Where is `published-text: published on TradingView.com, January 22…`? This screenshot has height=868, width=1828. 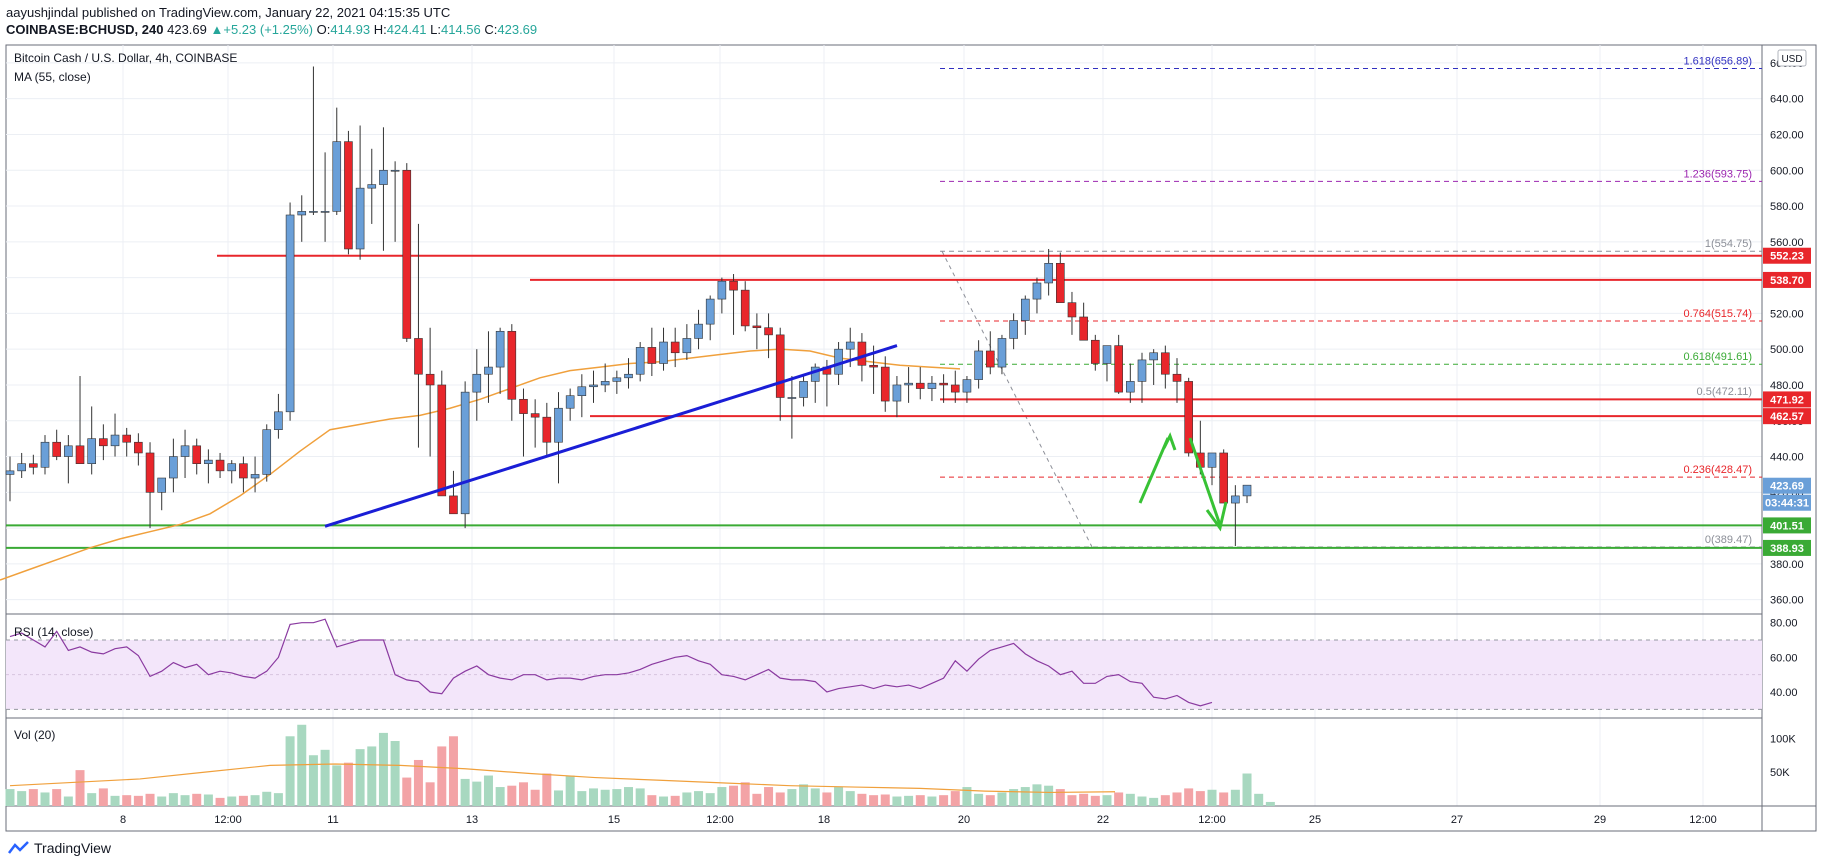 published-text: published on TradingView.com, January 22… is located at coordinates (266, 12).